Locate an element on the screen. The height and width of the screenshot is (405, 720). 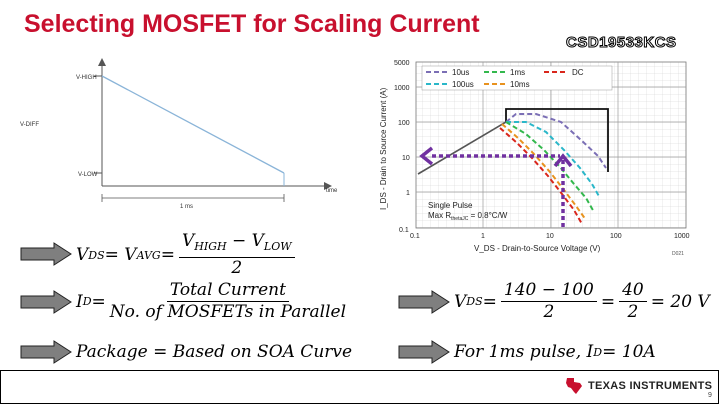
soa-curve-10us is located at coordinates (556, 141).